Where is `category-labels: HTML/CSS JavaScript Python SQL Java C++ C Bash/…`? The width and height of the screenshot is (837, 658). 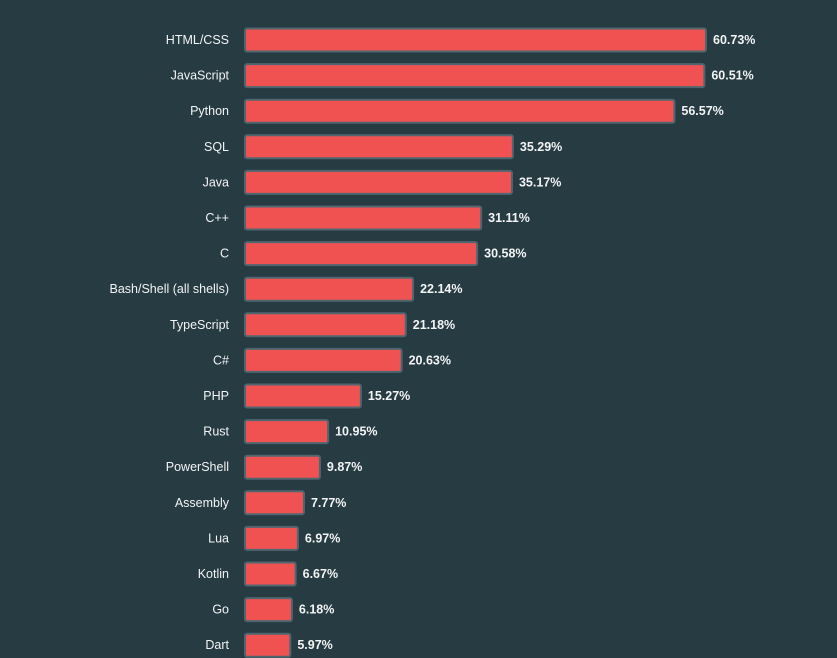 category-labels: HTML/CSS JavaScript Python SQL Java C++ C Bash/… is located at coordinates (170, 342).